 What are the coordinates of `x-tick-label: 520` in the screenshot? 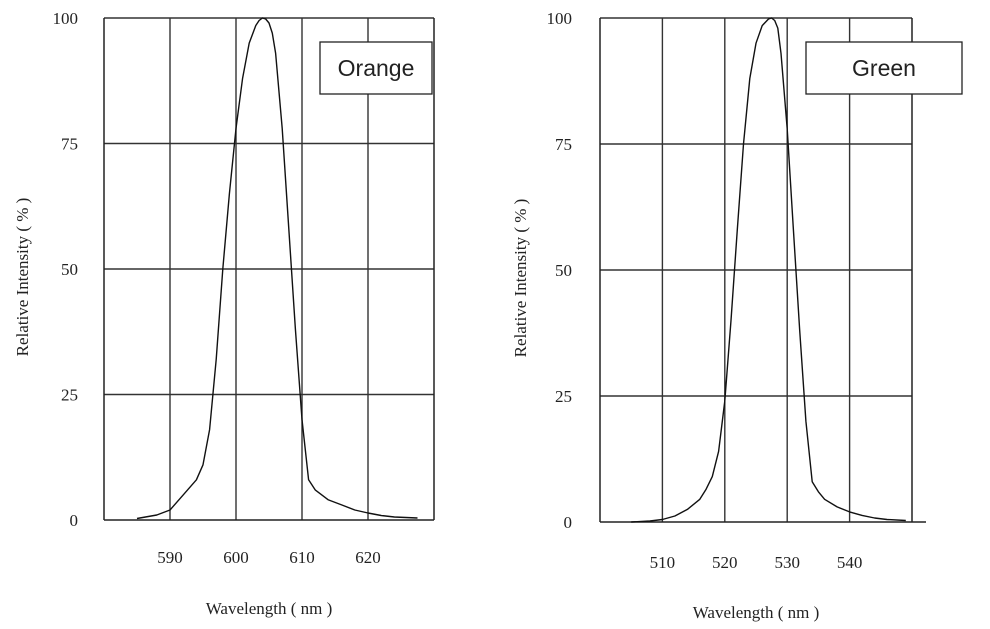 It's located at (725, 562).